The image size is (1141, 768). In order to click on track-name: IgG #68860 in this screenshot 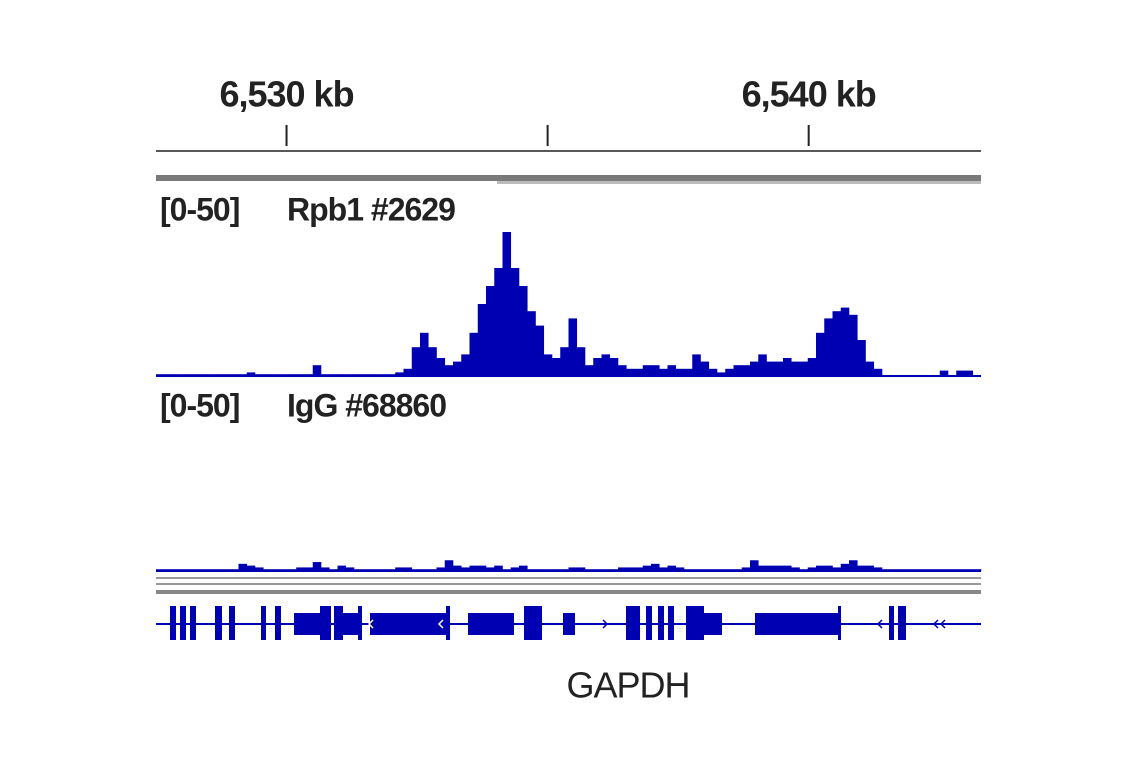, I will do `click(366, 405)`.